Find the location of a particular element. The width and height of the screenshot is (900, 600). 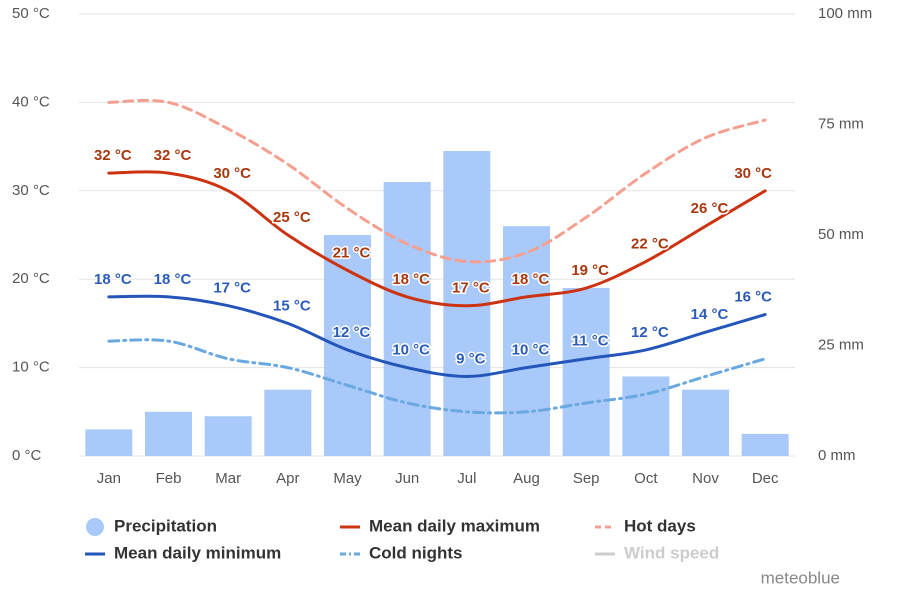

legend-label: Mean daily minimum is located at coordinates (197, 552).